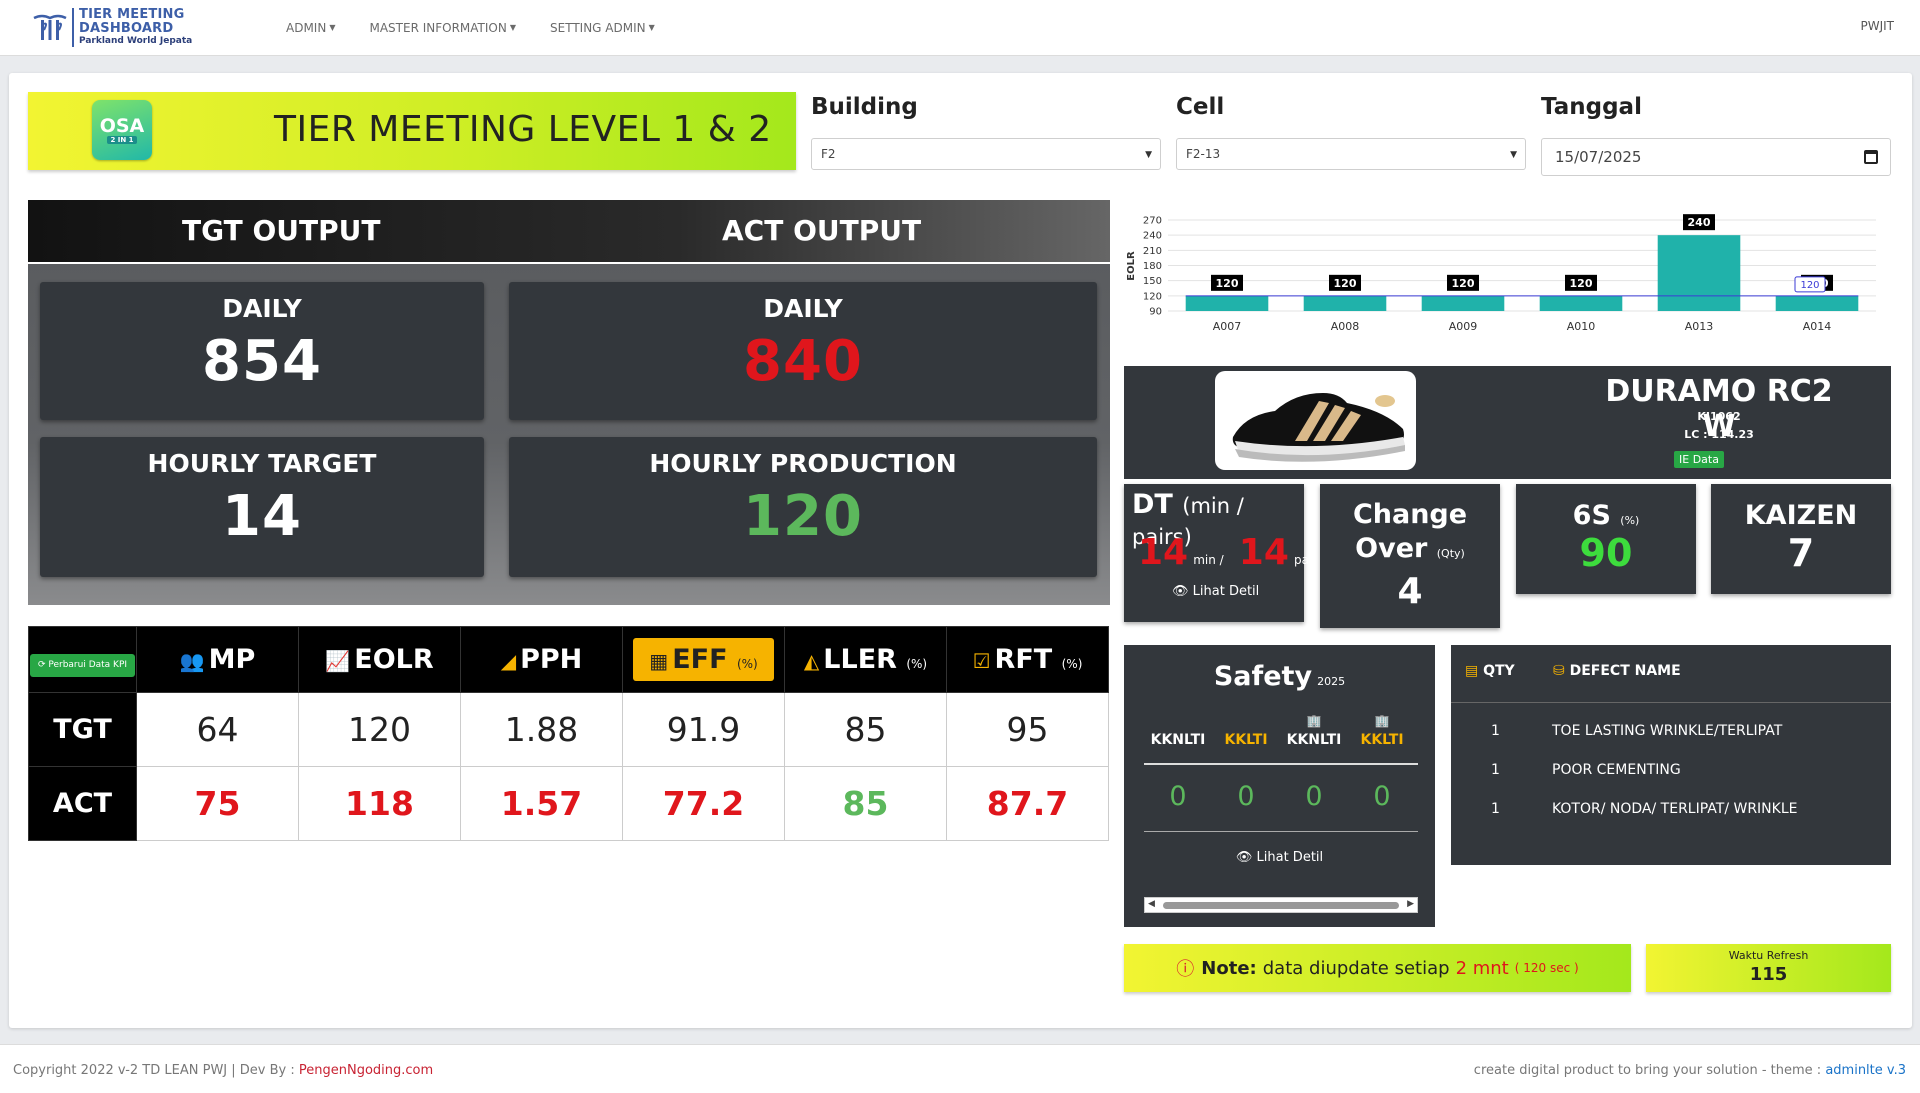 Image resolution: width=1920 pixels, height=1093 pixels. Describe the element at coordinates (1152, 281) in the screenshot. I see `y-tick-label: 150` at that location.